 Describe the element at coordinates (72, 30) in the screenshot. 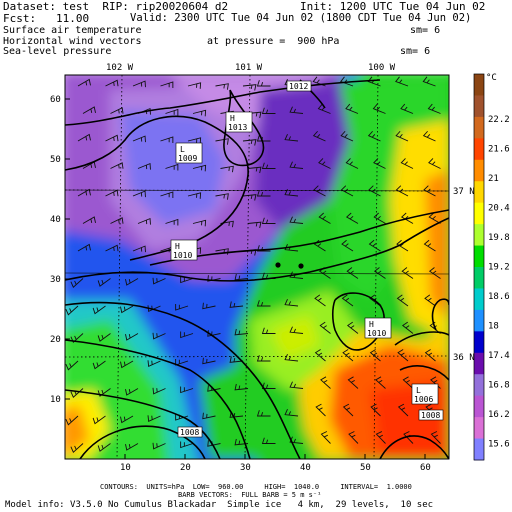

I see `header-field-temp: Surface air temperature` at that location.